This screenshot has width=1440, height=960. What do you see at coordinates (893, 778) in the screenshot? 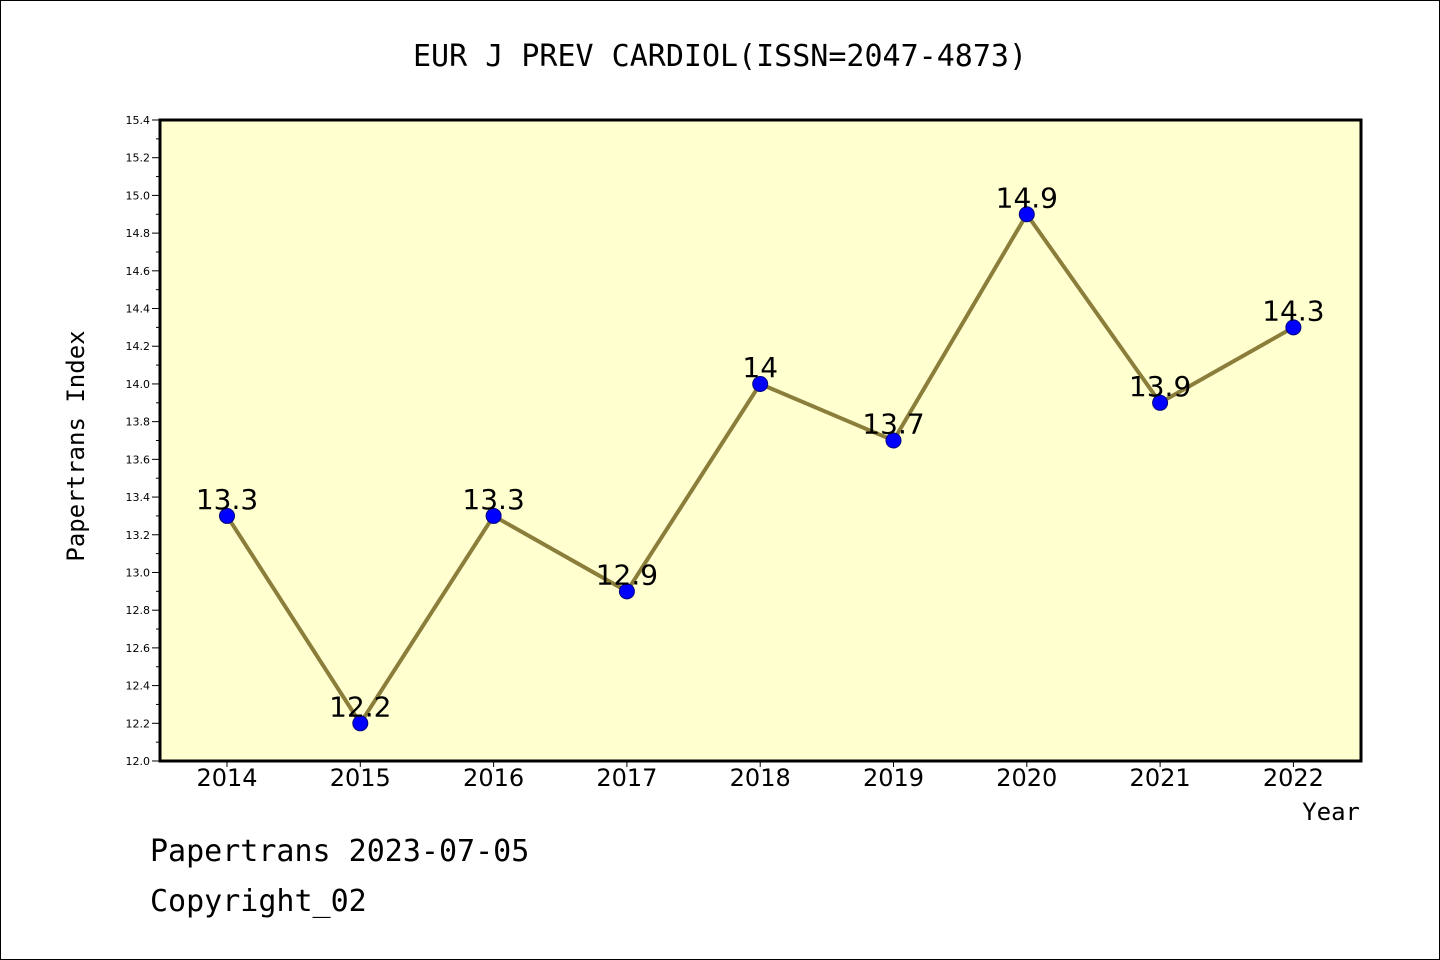
I see `x-tick-label: 2019` at bounding box center [893, 778].